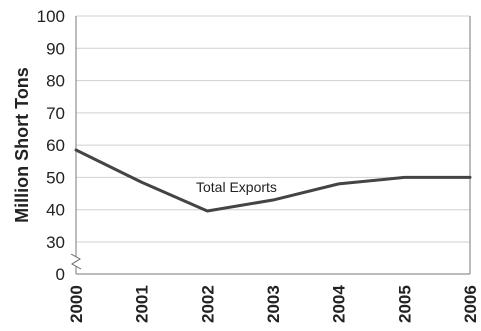 The width and height of the screenshot is (481, 331). Describe the element at coordinates (142, 304) in the screenshot. I see `x-tick-label-2001: 2001` at that location.